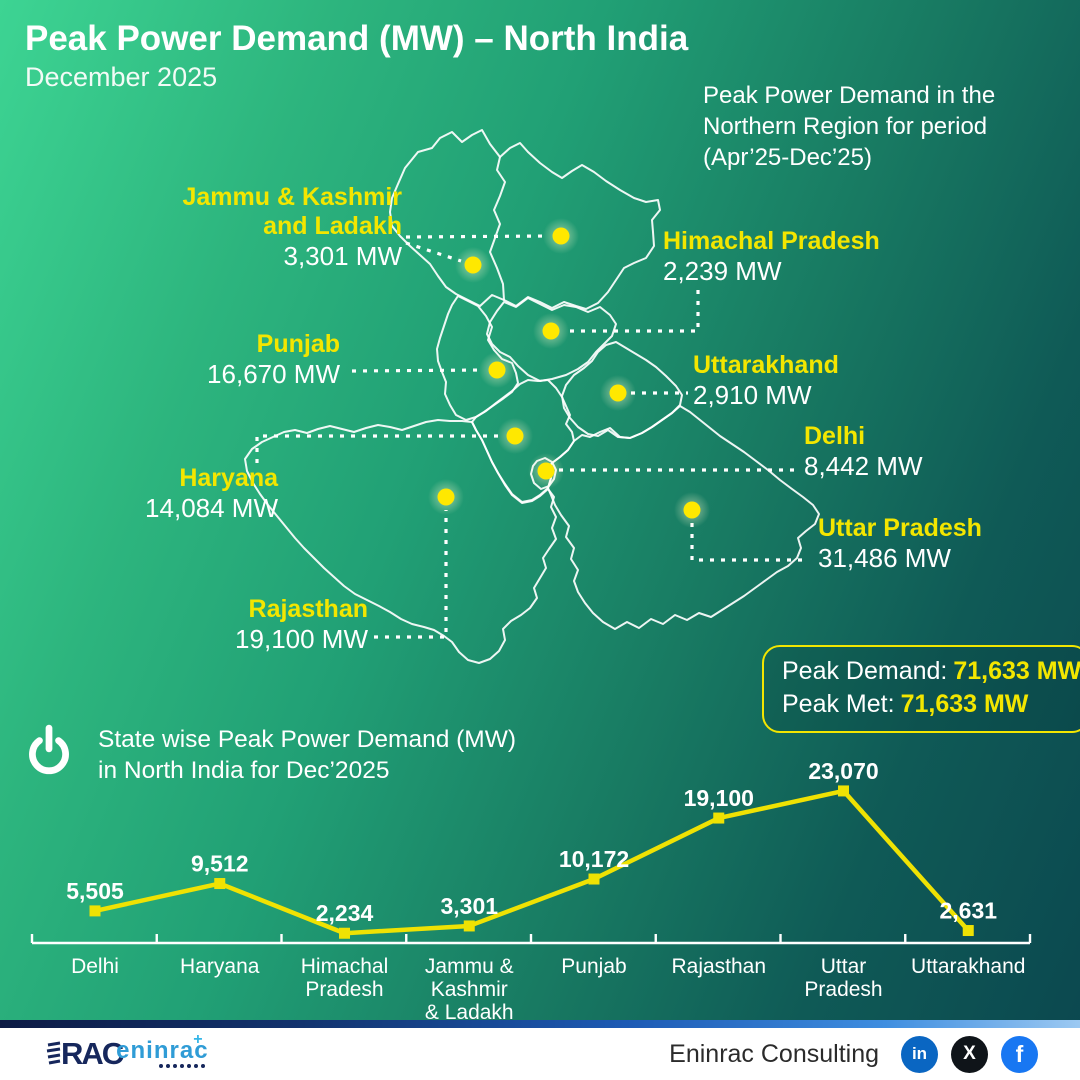 Image resolution: width=1080 pixels, height=1080 pixels. Describe the element at coordinates (220, 864) in the screenshot. I see `value-label-1: 9,512` at that location.